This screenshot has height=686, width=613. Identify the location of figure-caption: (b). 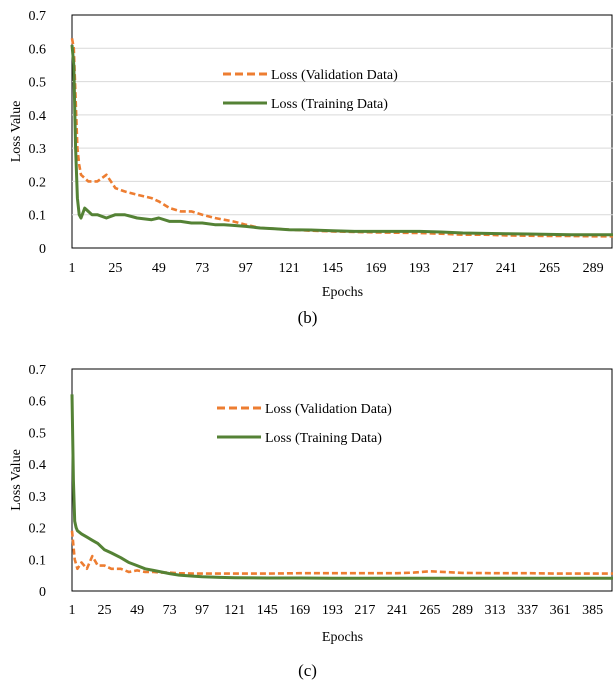
(308, 317).